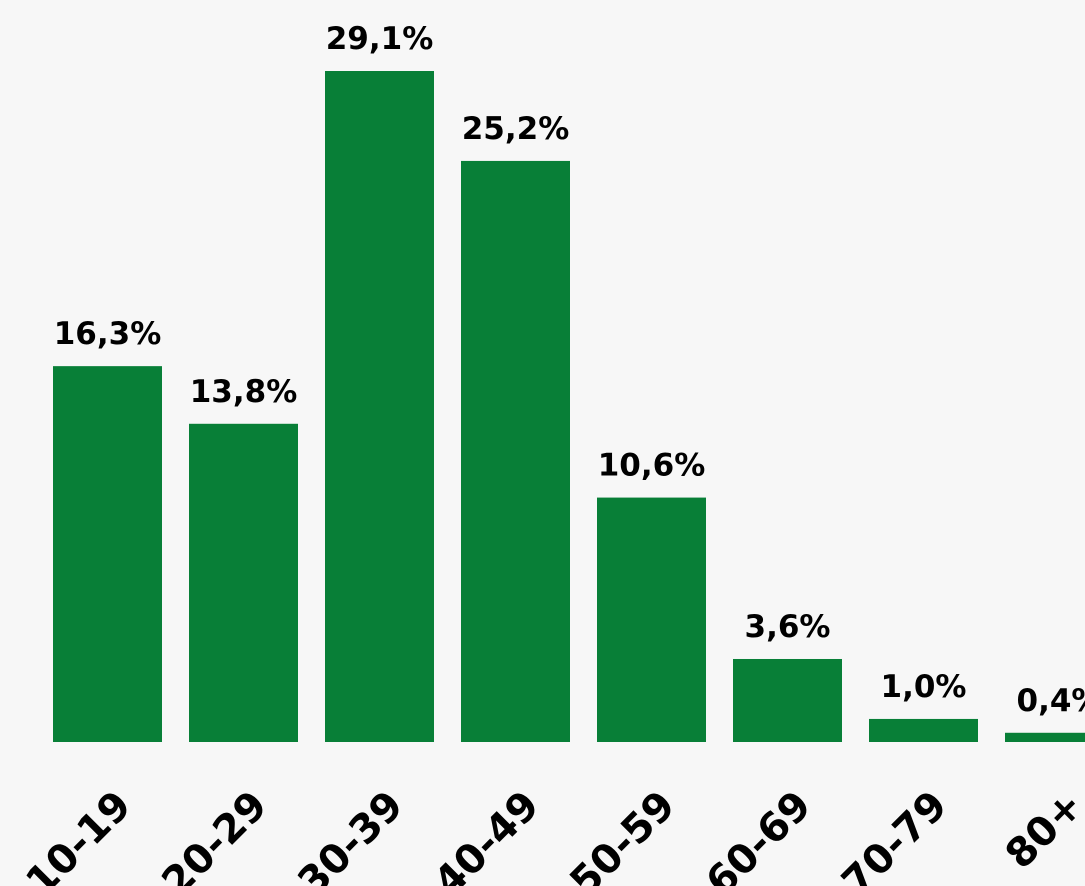  Describe the element at coordinates (924, 687) in the screenshot. I see `data-label-70-79: 1,0%` at that location.